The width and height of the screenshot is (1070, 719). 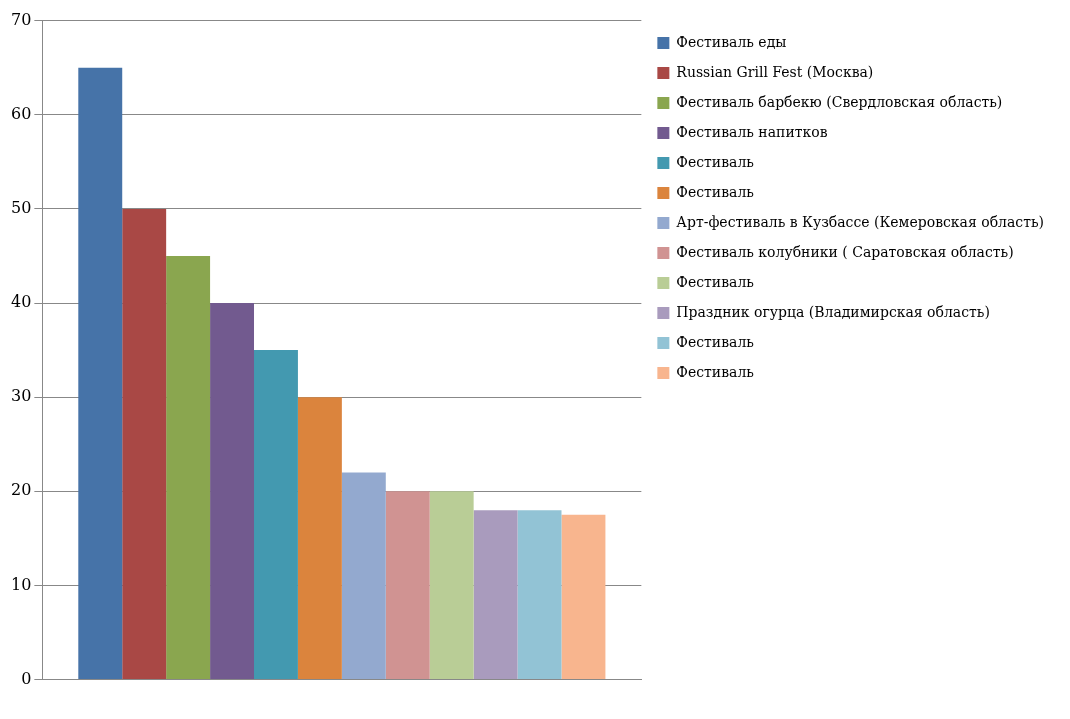 I want to click on legend-label: Фестиваль напитков, so click(x=752, y=131).